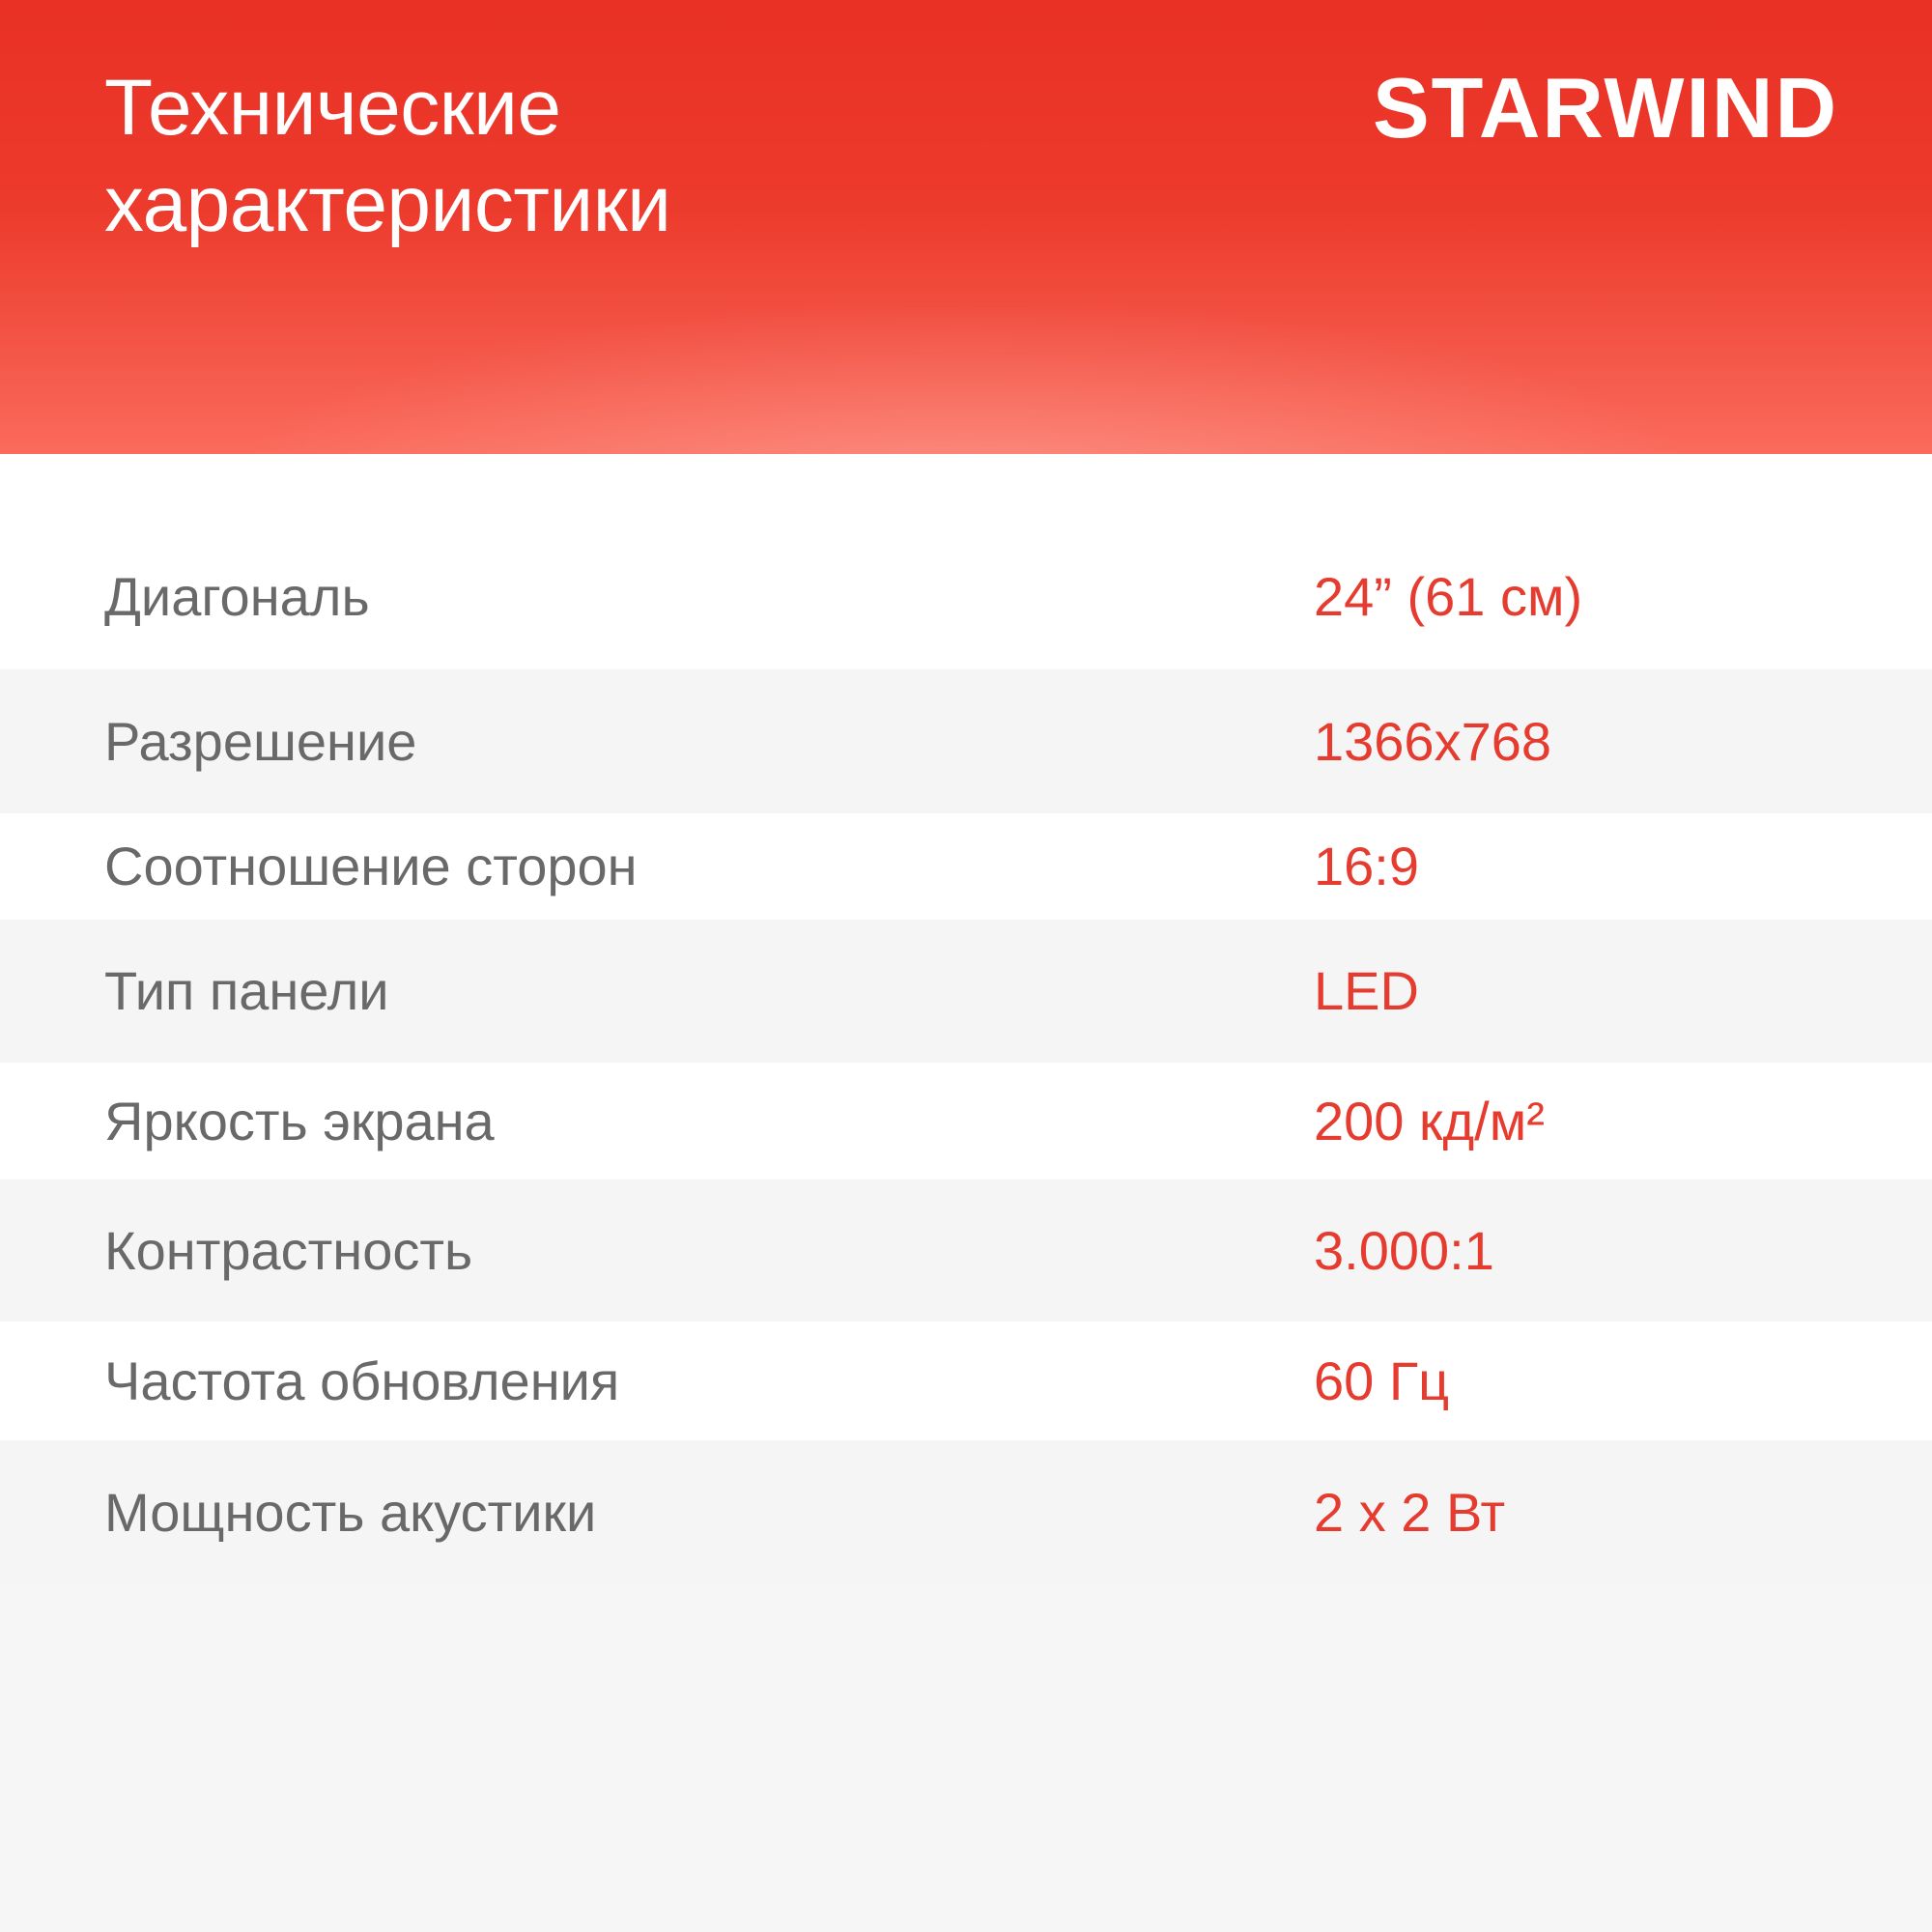 The image size is (1932, 1932). Describe the element at coordinates (1366, 990) in the screenshot. I see `spec-value: LED` at that location.